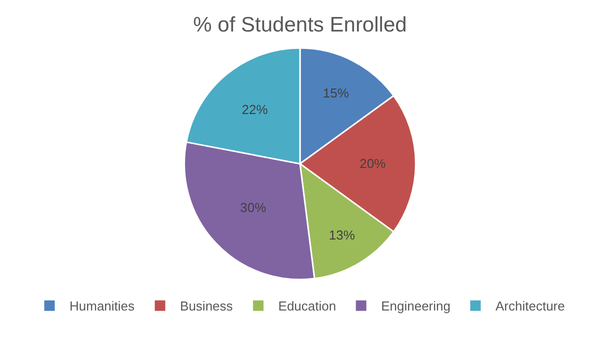 The image size is (600, 337). What do you see at coordinates (336, 92) in the screenshot?
I see `data-label: 15%` at bounding box center [336, 92].